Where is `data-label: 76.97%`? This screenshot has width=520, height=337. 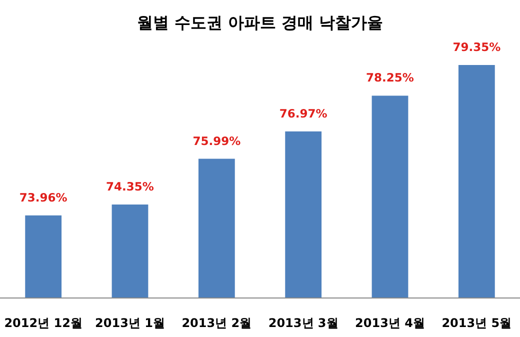 data-label: 76.97% is located at coordinates (303, 113).